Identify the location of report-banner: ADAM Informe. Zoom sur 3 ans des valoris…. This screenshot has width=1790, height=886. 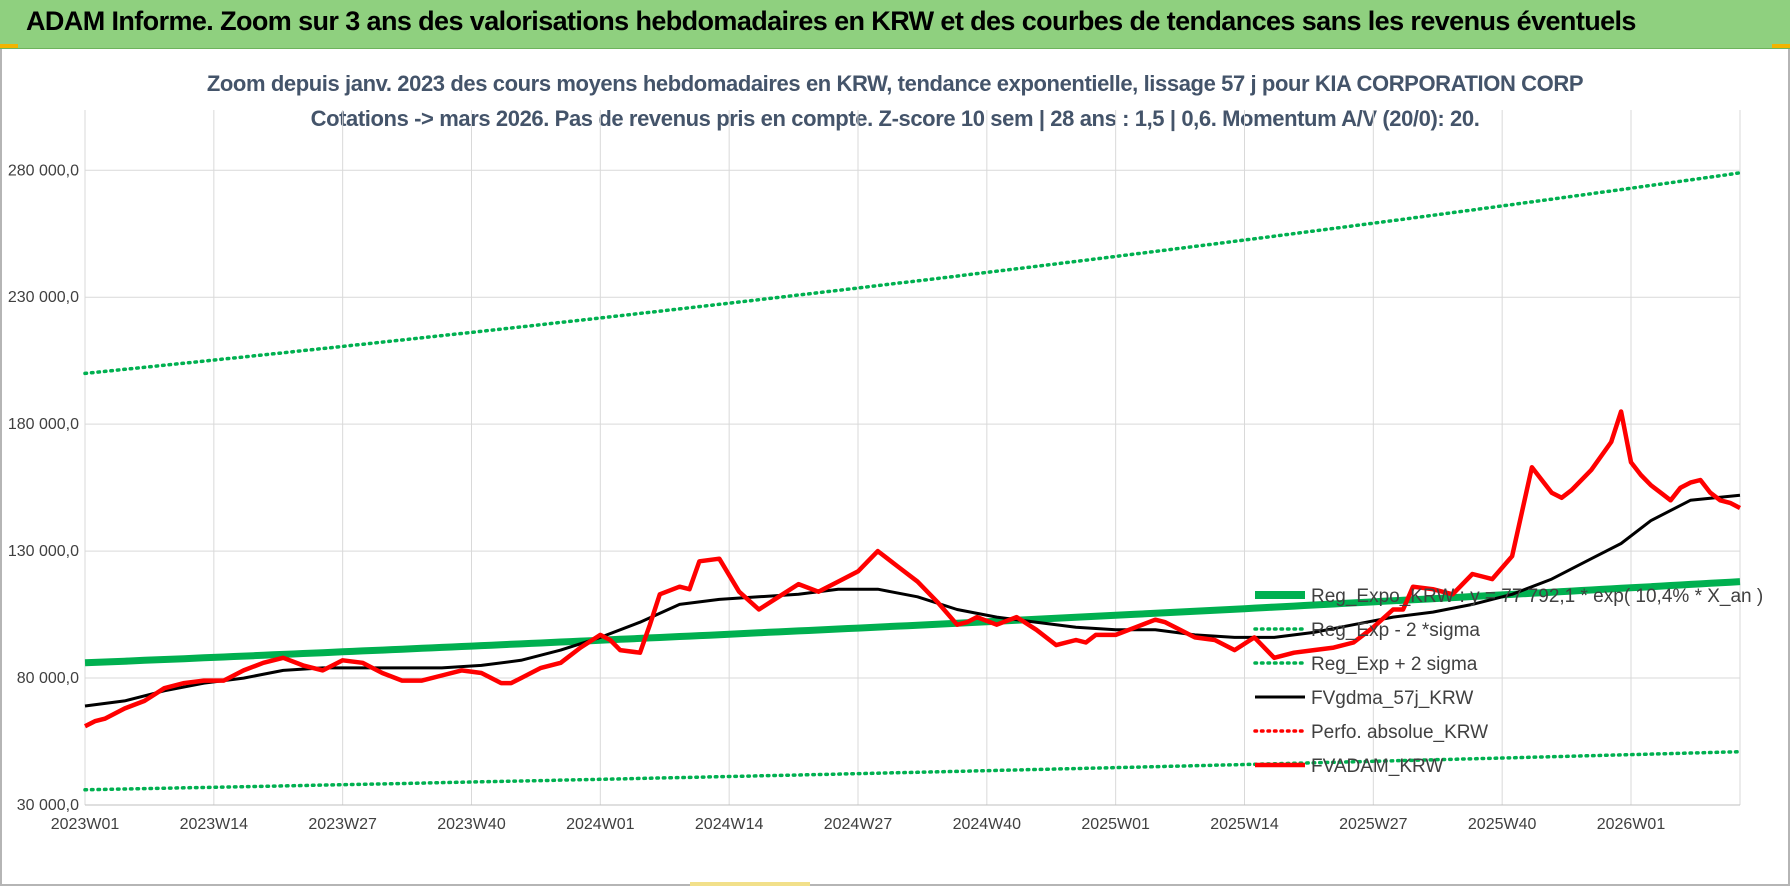
(895, 24).